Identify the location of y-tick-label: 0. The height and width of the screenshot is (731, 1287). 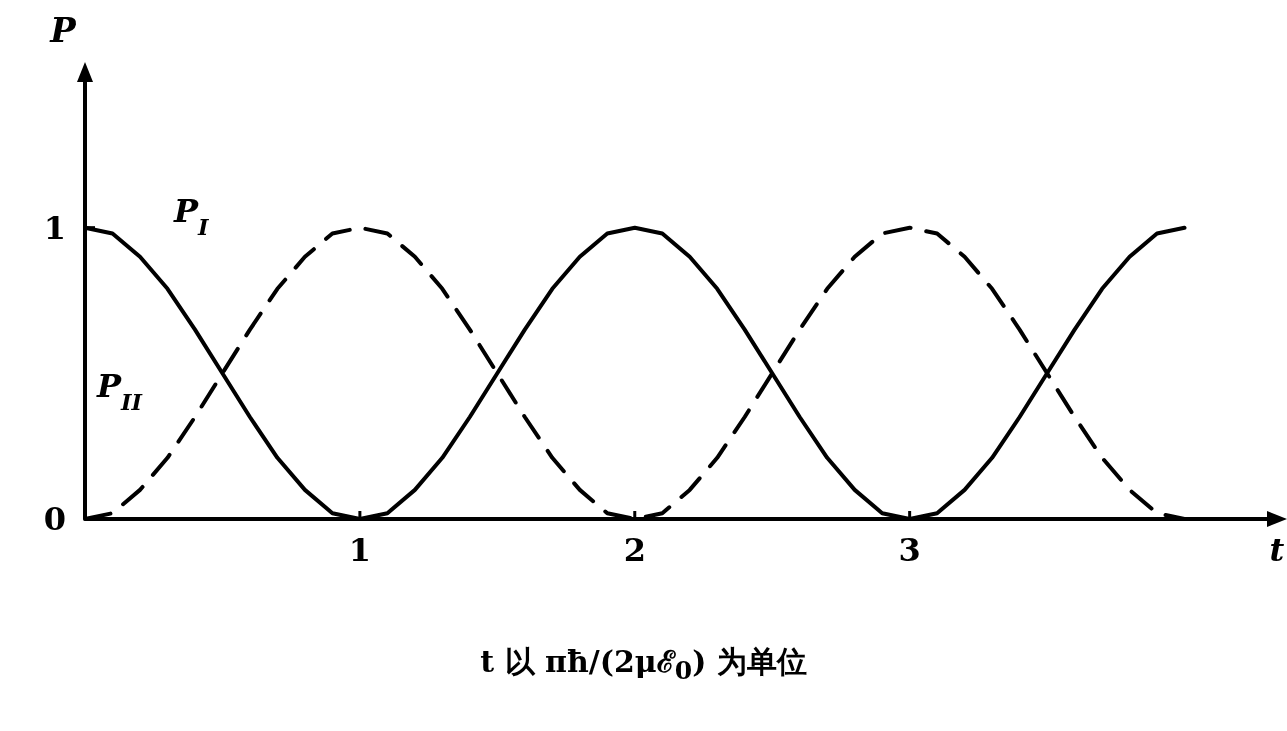
(55, 519).